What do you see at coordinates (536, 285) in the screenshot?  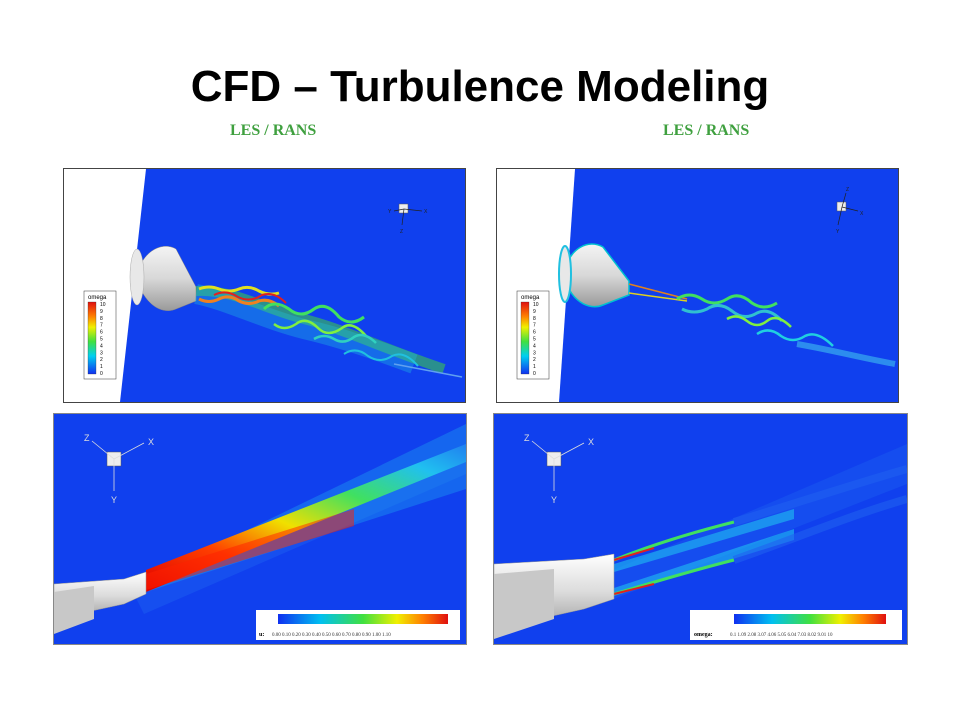 I see `wall-surface` at bounding box center [536, 285].